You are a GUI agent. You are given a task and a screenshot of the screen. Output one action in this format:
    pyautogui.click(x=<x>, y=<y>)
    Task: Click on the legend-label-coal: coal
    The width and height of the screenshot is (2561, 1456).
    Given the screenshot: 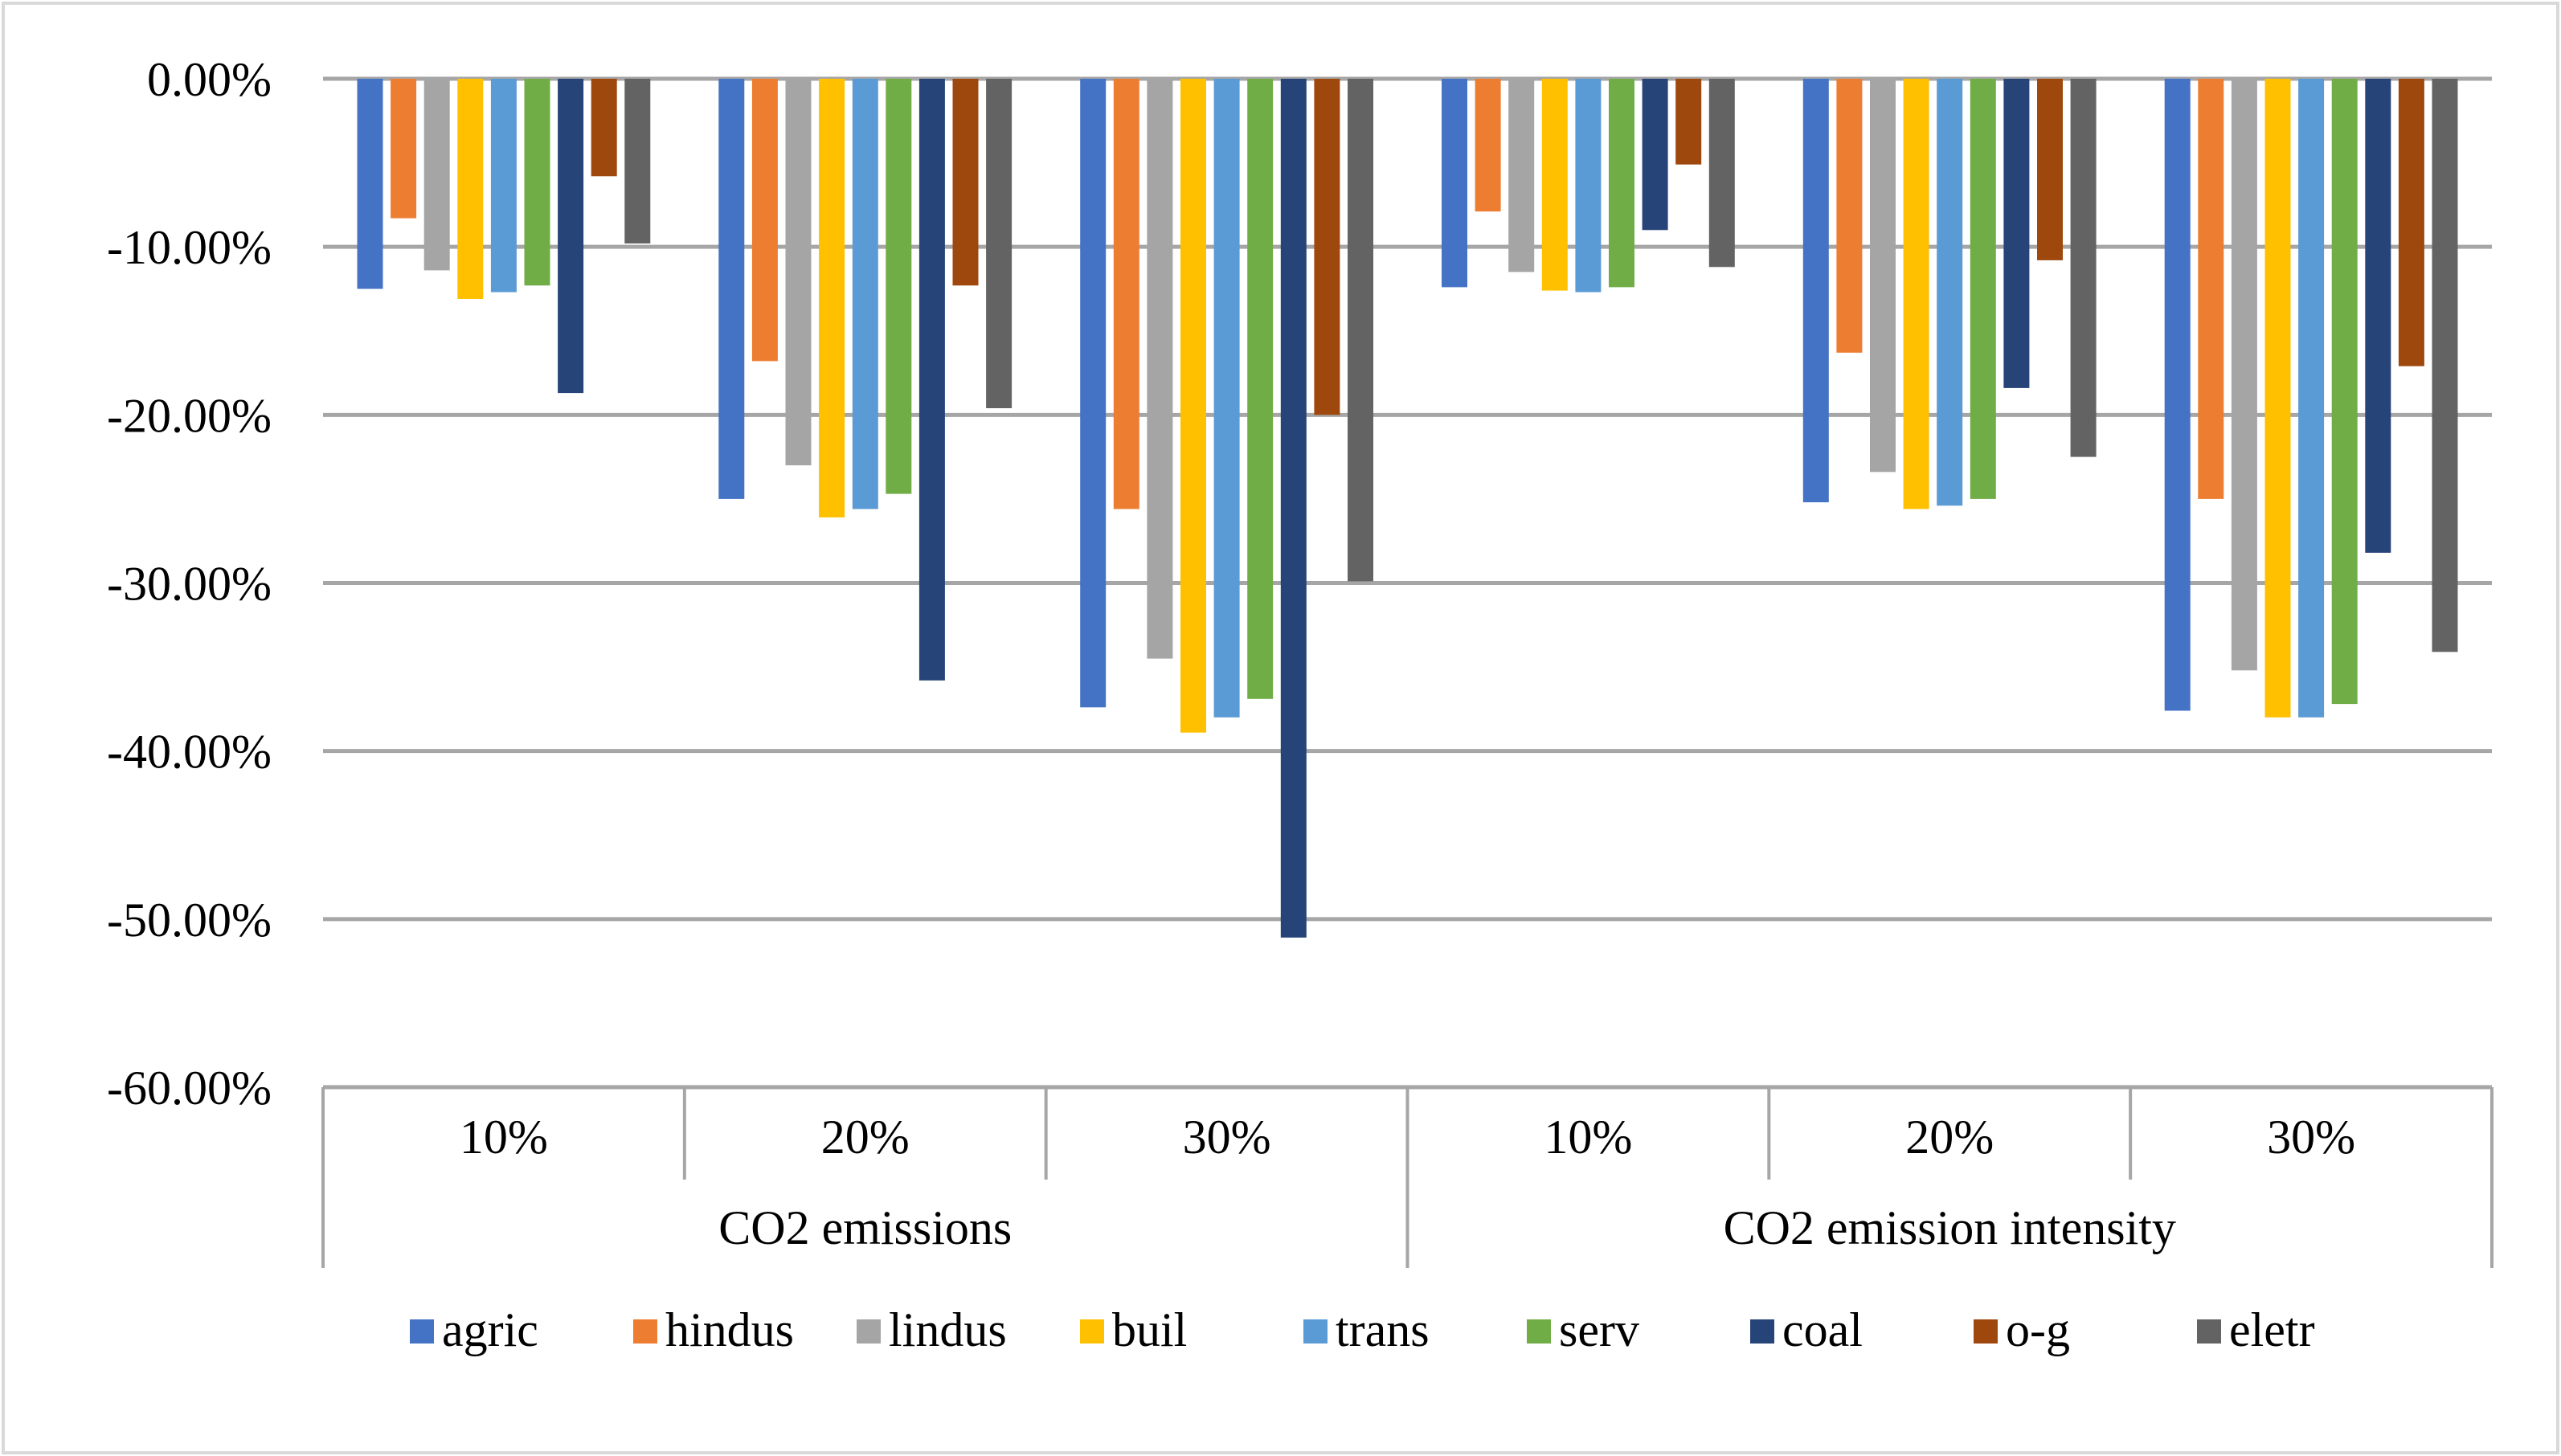 What is the action you would take?
    pyautogui.click(x=1822, y=1329)
    